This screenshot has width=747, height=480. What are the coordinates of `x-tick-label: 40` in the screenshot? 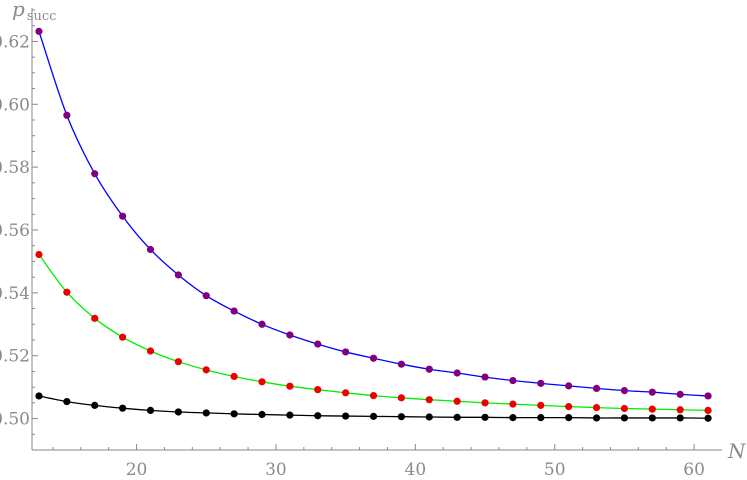 It's located at (416, 470).